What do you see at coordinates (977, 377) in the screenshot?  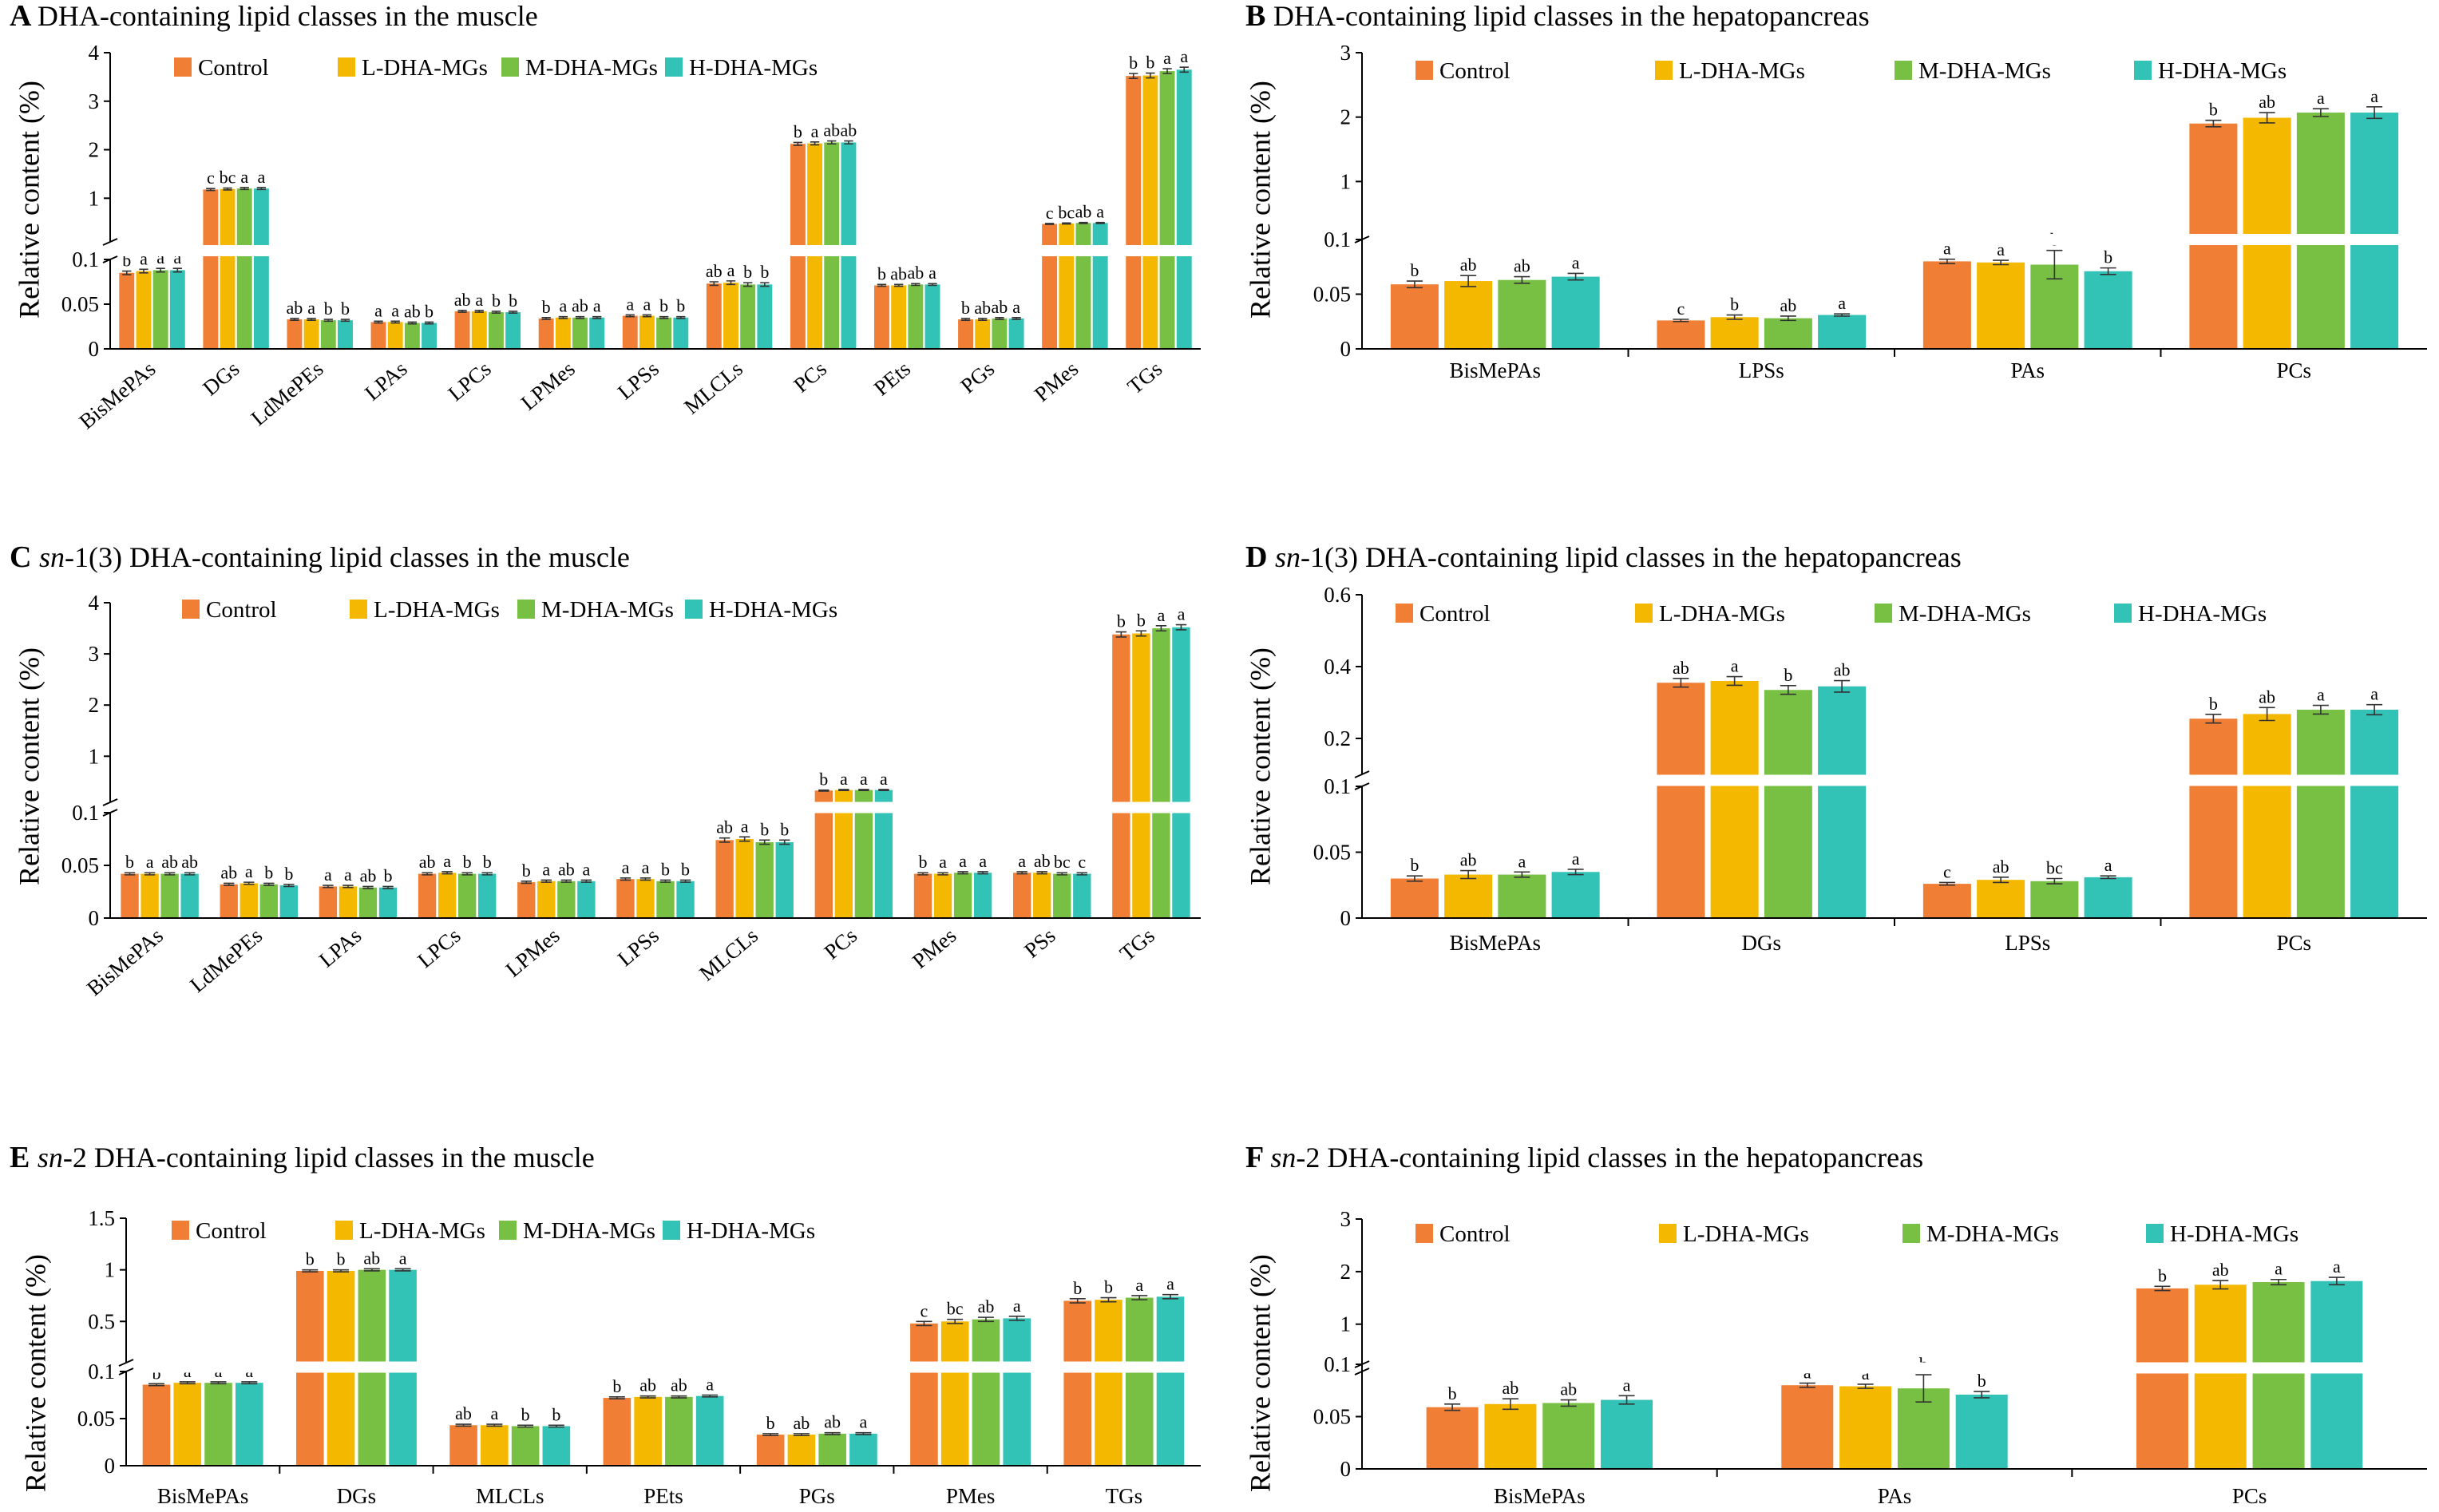 I see `x-tick-label: PGs` at bounding box center [977, 377].